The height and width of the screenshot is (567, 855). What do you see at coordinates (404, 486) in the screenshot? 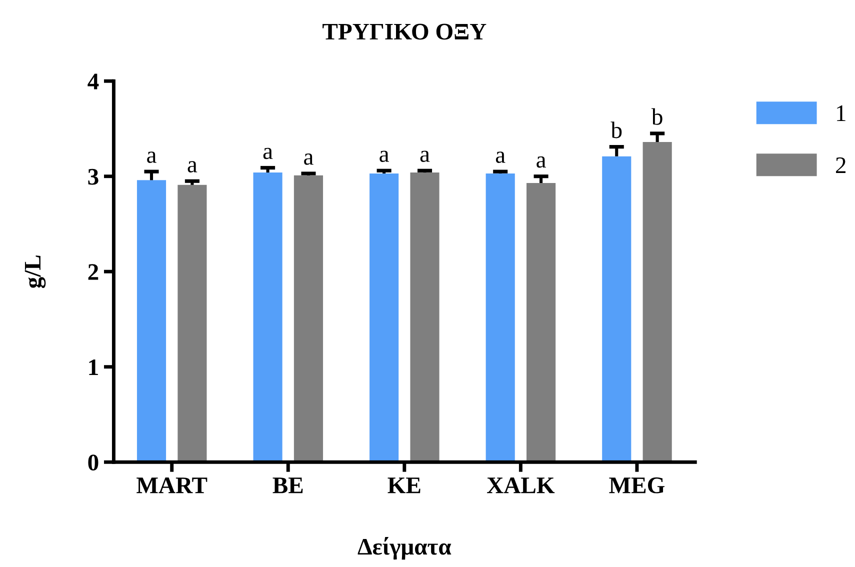
I see `x-tick-label: KE` at bounding box center [404, 486].